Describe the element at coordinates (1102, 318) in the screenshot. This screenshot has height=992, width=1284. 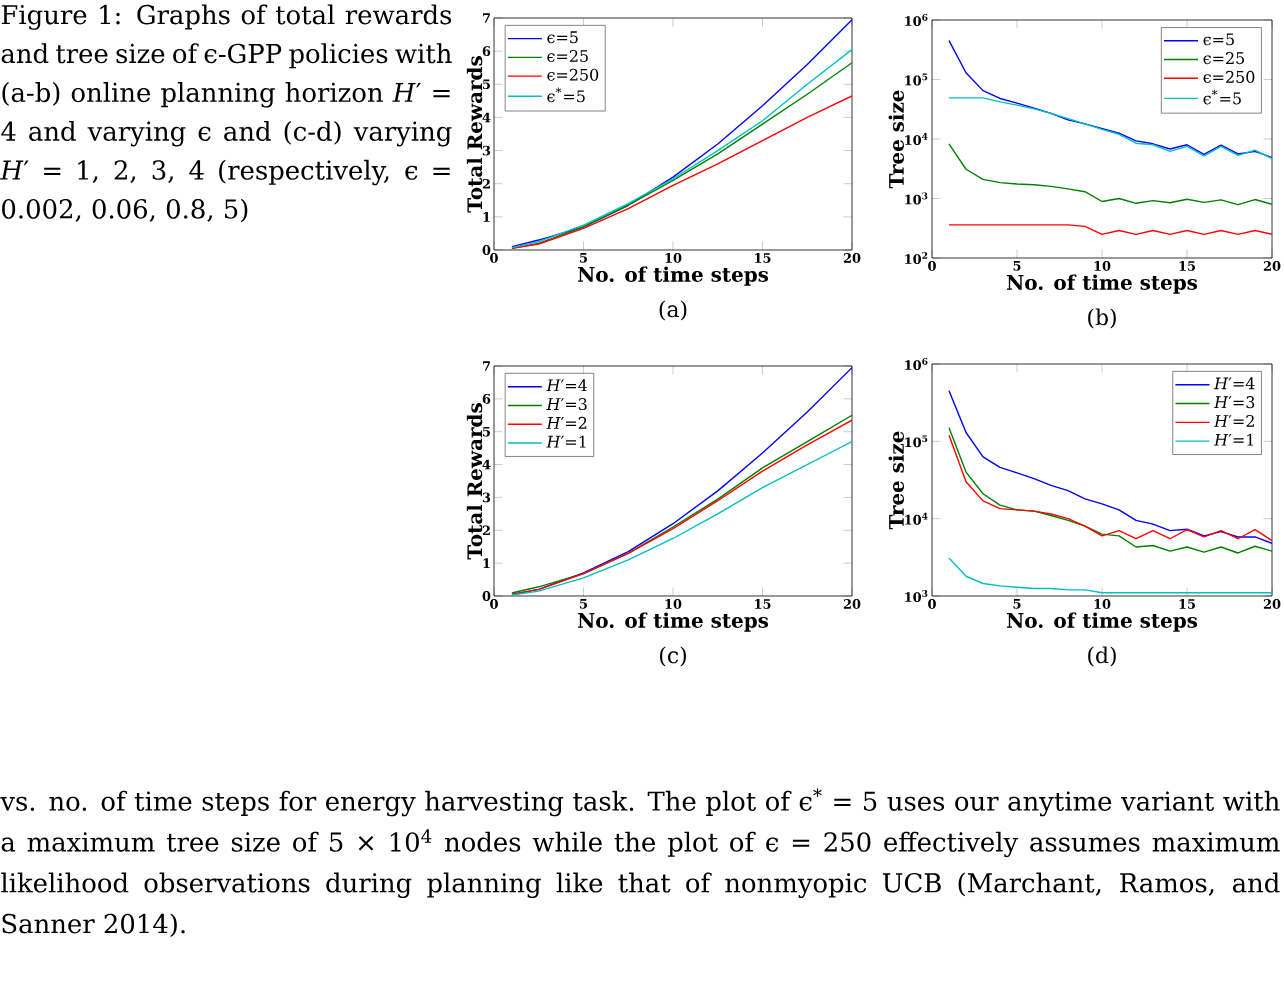
I see `text: (b)` at that location.